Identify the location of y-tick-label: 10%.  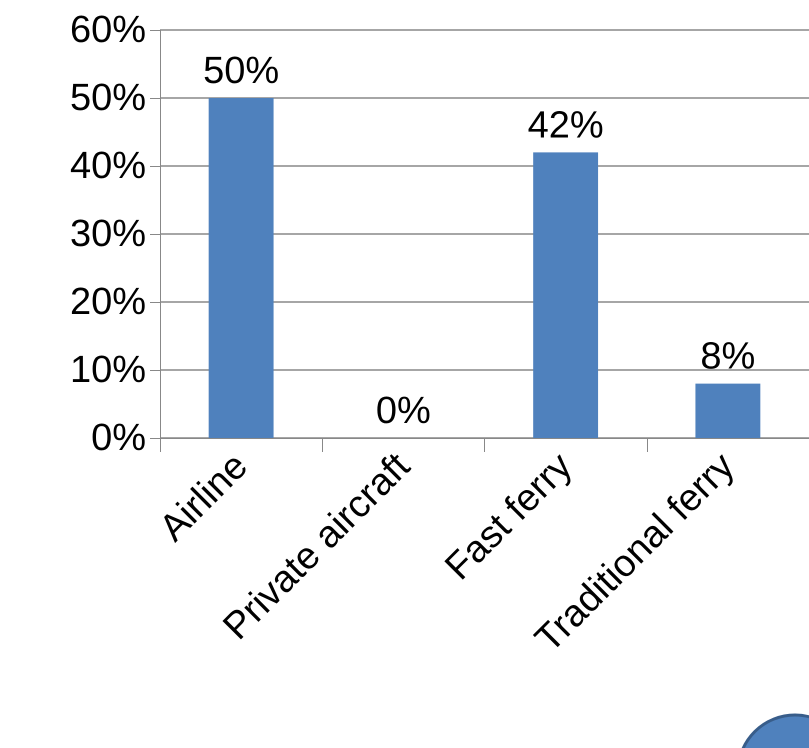
(108, 370).